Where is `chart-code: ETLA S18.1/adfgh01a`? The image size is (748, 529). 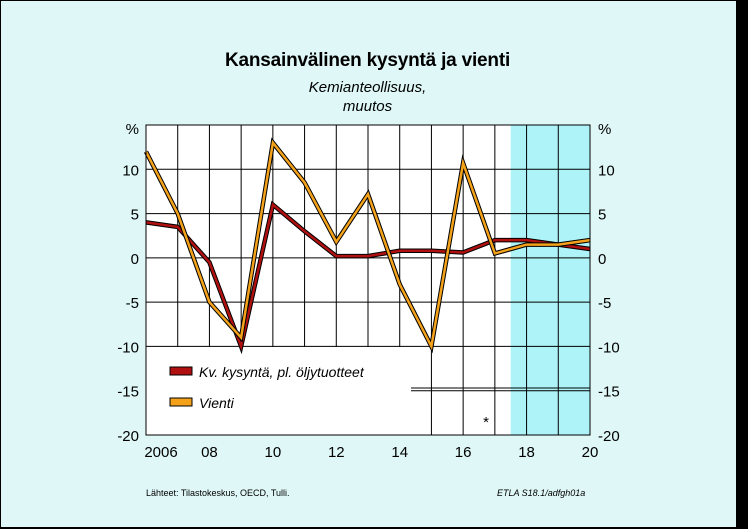 chart-code: ETLA S18.1/adfgh01a is located at coordinates (541, 493).